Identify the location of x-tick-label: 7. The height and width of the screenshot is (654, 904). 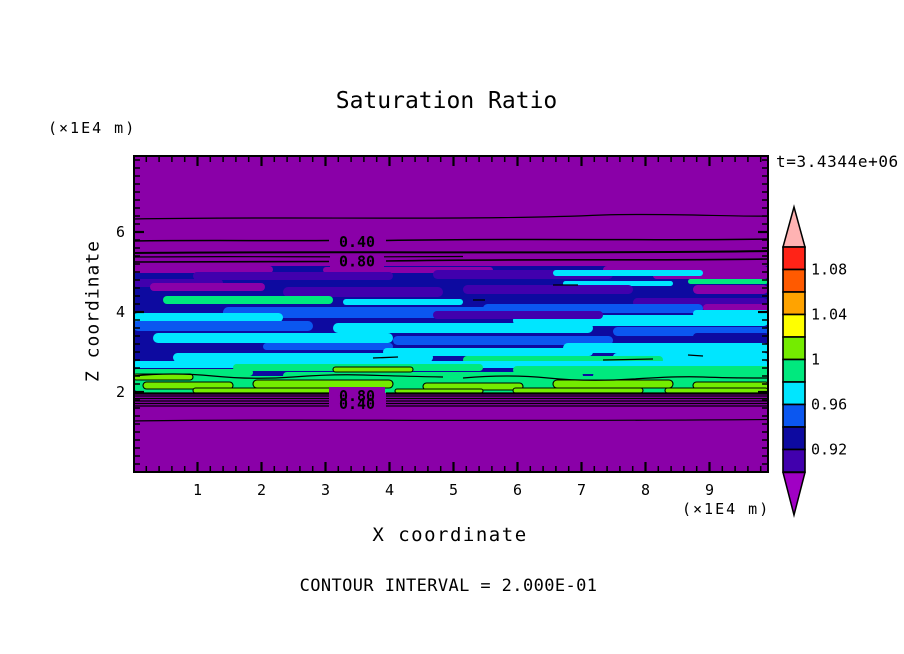
(581, 490).